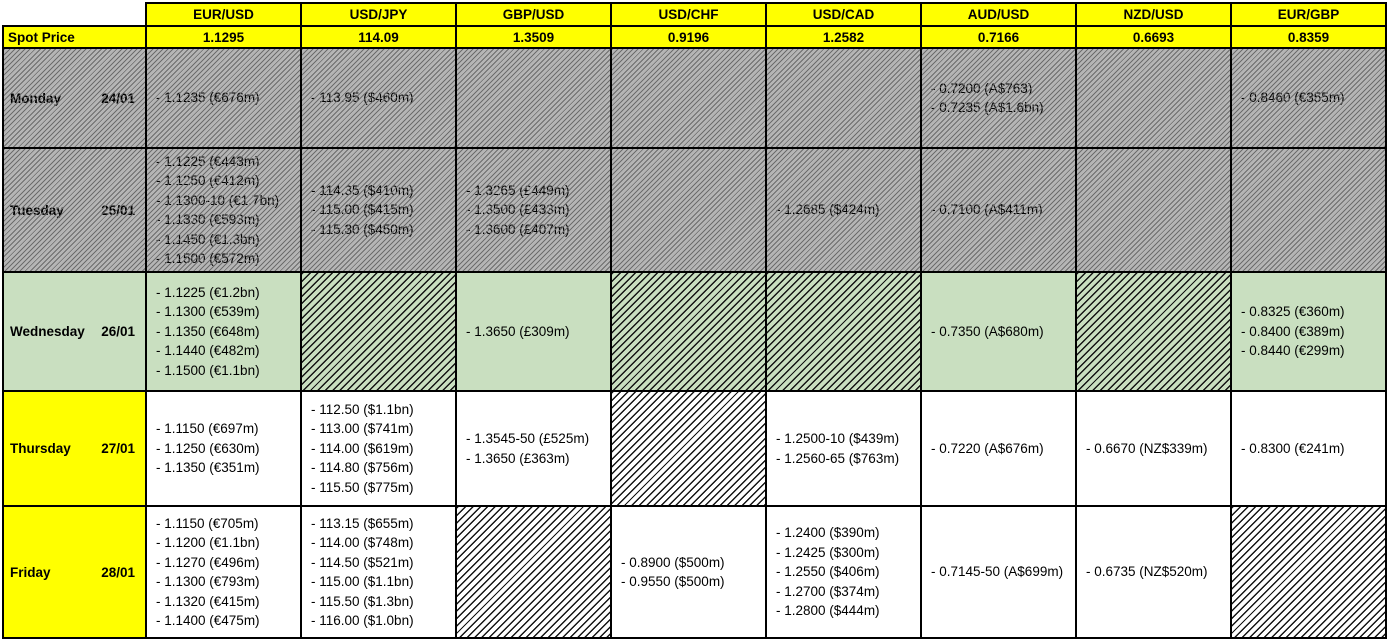 This screenshot has width=1389, height=640. I want to click on expiry-level: - 1.3650 (£363m), so click(518, 458).